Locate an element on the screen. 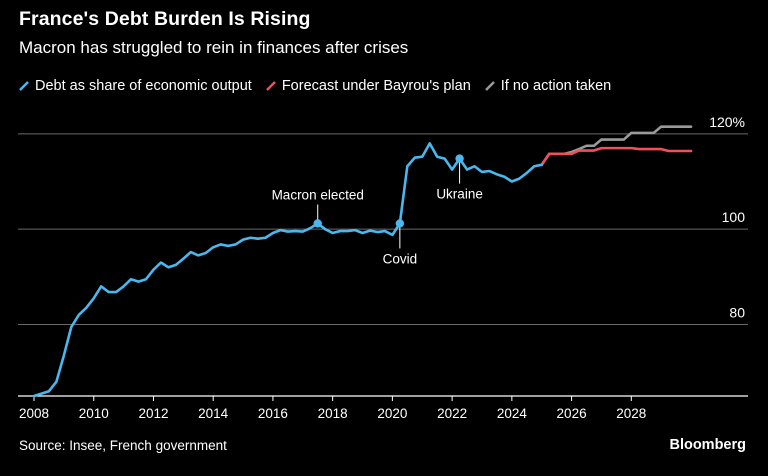 Image resolution: width=768 pixels, height=476 pixels. series-line-no_action is located at coordinates (616, 146).